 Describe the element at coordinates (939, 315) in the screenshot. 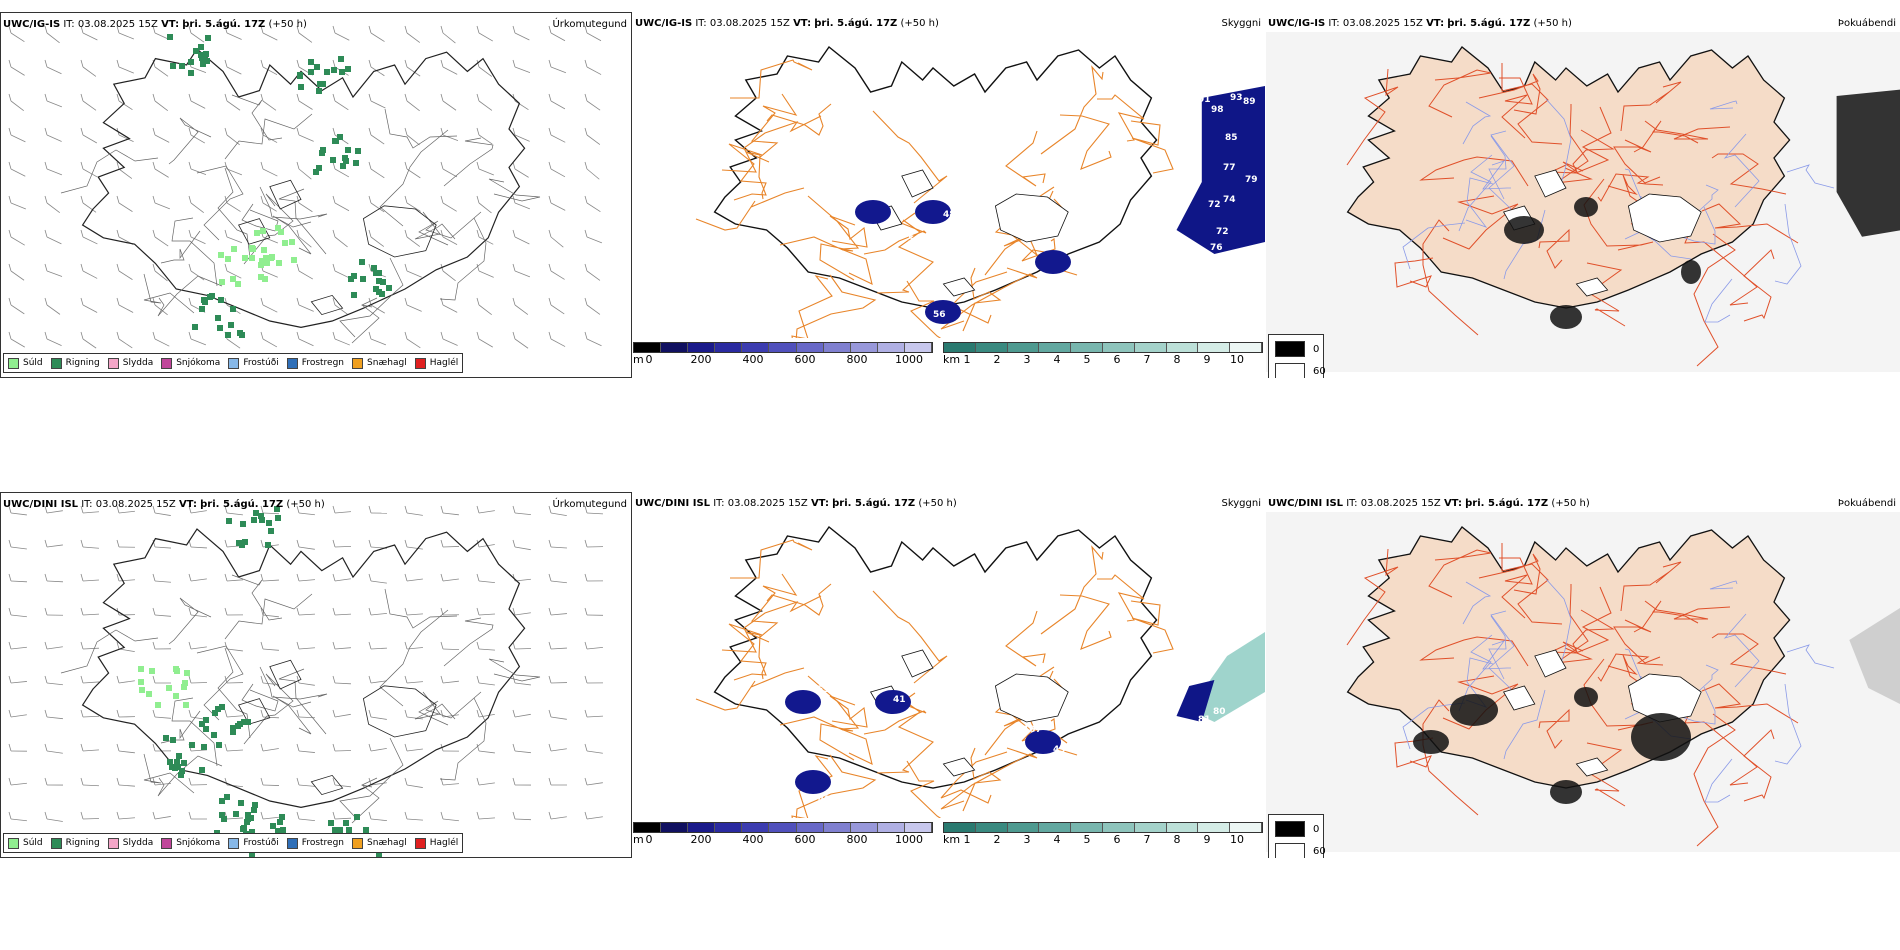

I see `visibility-value-label: 56` at that location.